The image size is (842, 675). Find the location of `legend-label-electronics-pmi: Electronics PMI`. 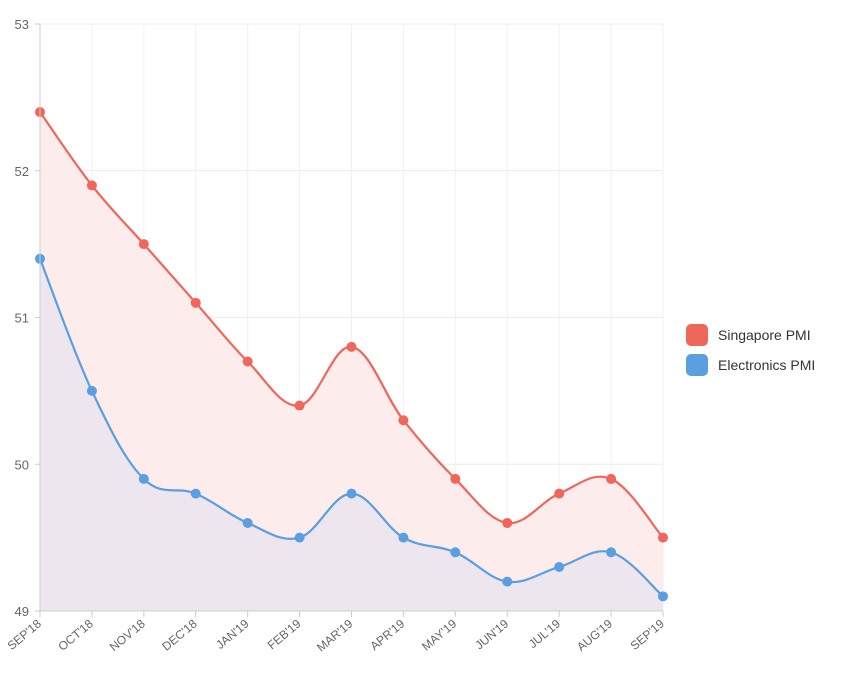

legend-label-electronics-pmi: Electronics PMI is located at coordinates (767, 365).